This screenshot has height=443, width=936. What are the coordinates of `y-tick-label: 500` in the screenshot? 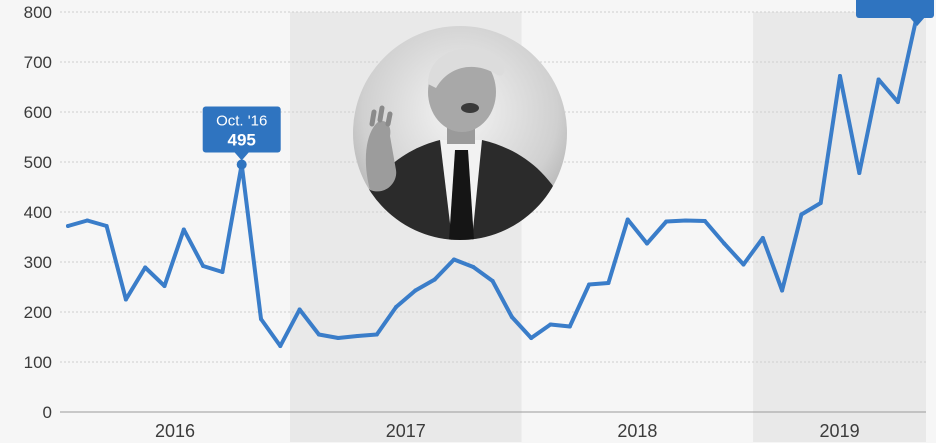 It's located at (38, 162).